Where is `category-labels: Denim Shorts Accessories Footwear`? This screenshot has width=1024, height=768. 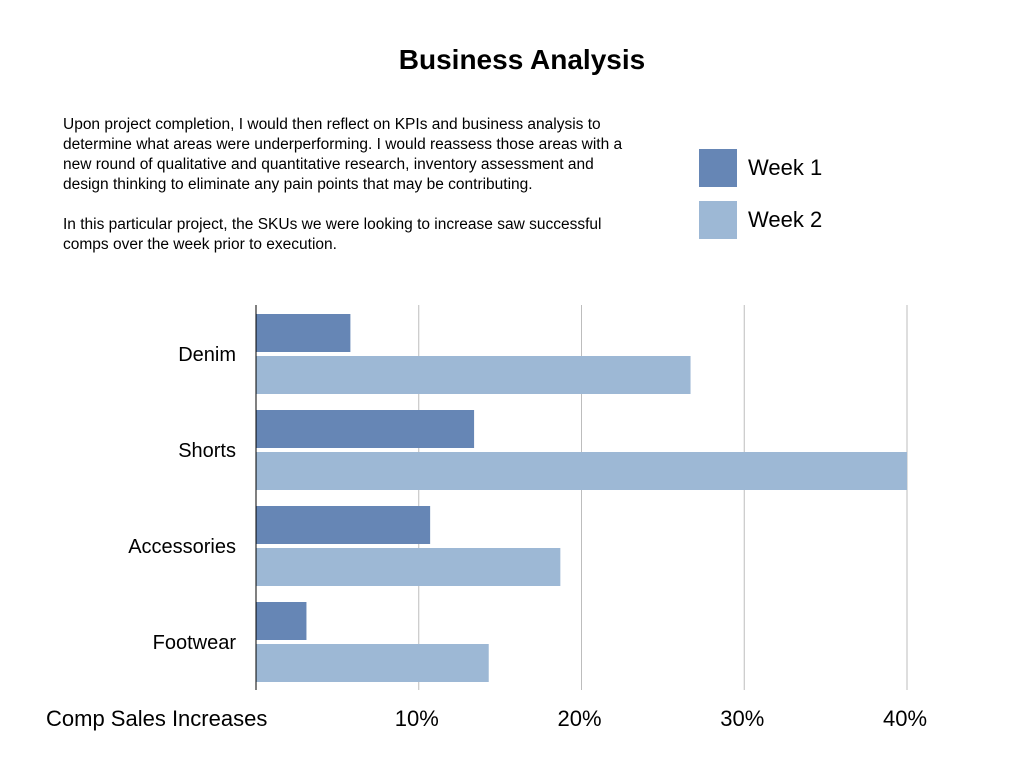
category-labels: Denim Shorts Accessories Footwear is located at coordinates (182, 499).